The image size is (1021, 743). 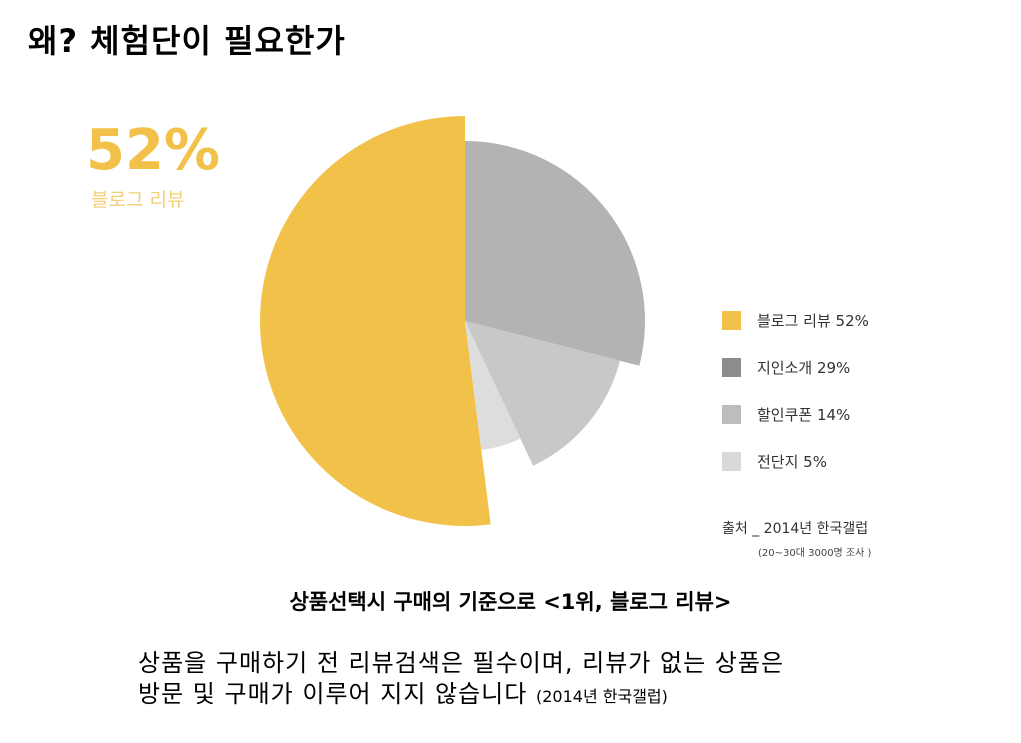 I want to click on legend-item: 할인쿠폰 14%, so click(x=795, y=414).